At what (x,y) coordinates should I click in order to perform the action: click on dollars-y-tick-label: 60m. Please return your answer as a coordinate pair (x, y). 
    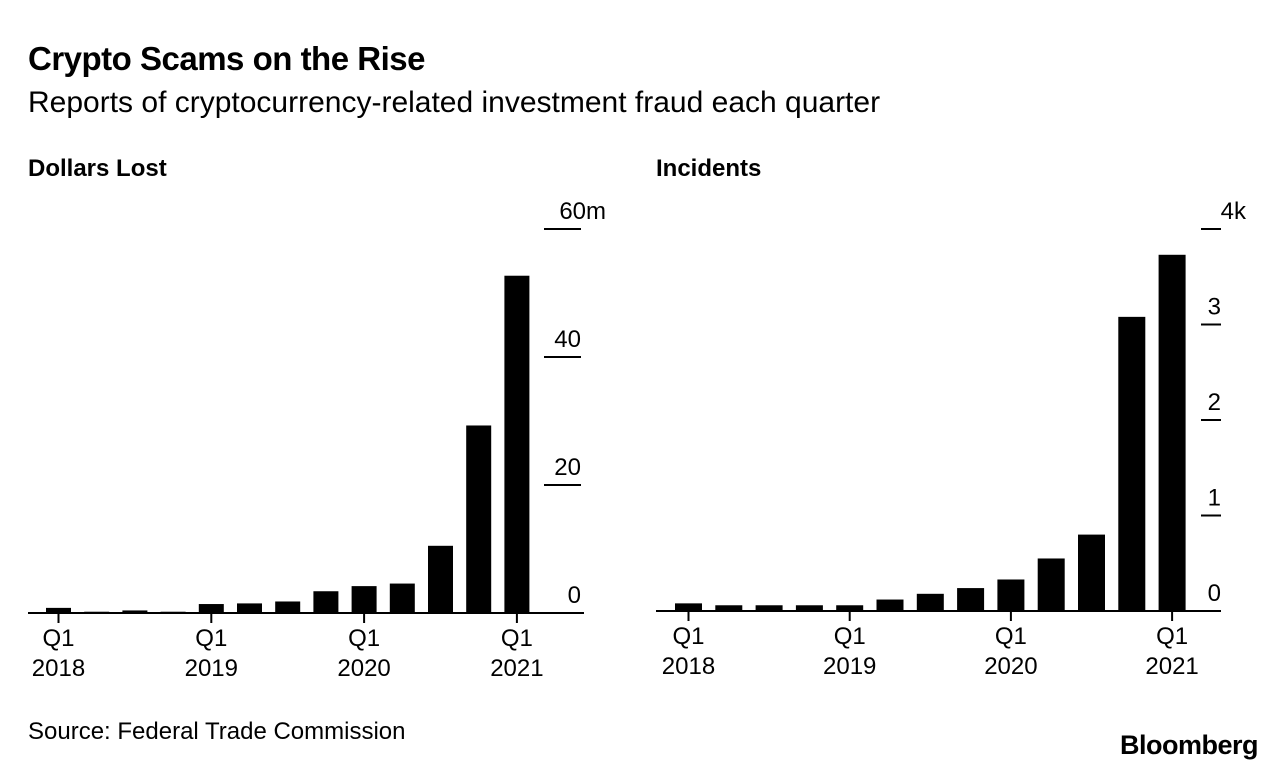
    Looking at the image, I should click on (582, 211).